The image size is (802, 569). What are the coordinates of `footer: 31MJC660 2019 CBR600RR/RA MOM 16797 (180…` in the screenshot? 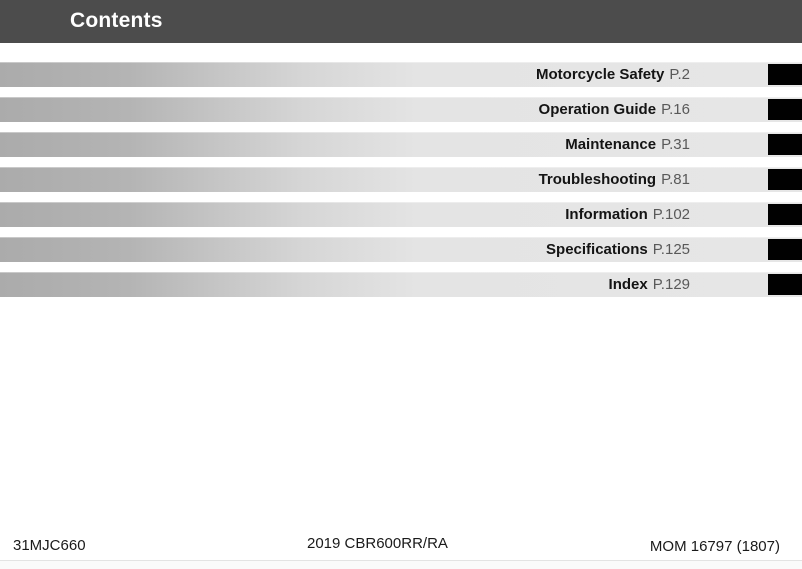 It's located at (401, 545).